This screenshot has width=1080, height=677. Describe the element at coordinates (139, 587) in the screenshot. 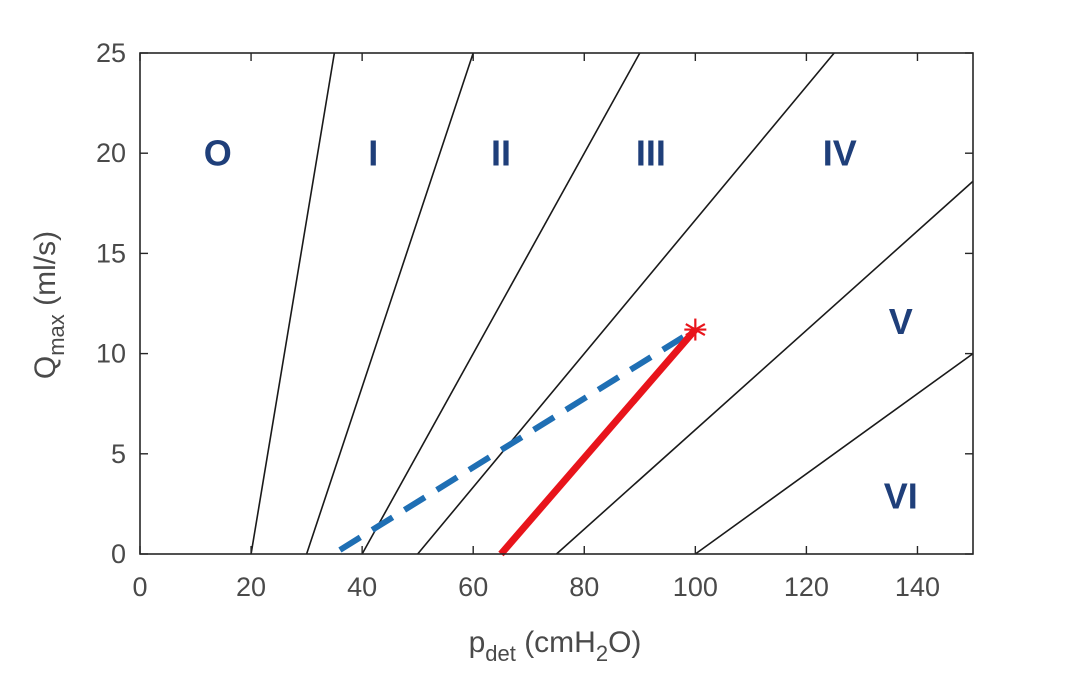

I see `x-tick-label: 0` at that location.